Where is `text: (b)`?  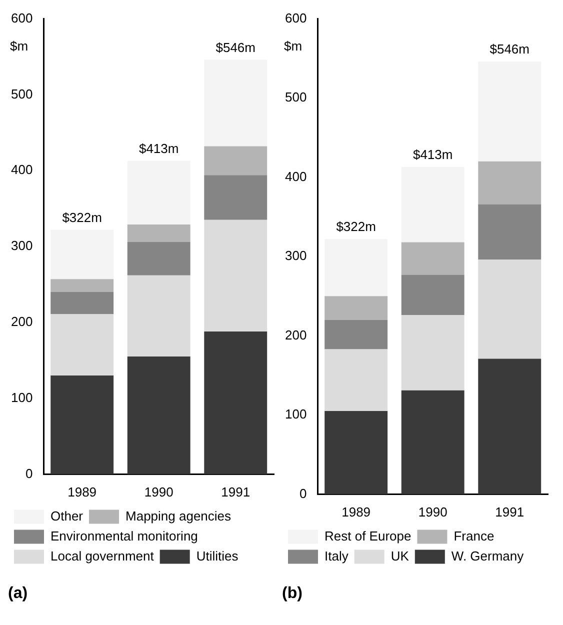
text: (b) is located at coordinates (292, 593).